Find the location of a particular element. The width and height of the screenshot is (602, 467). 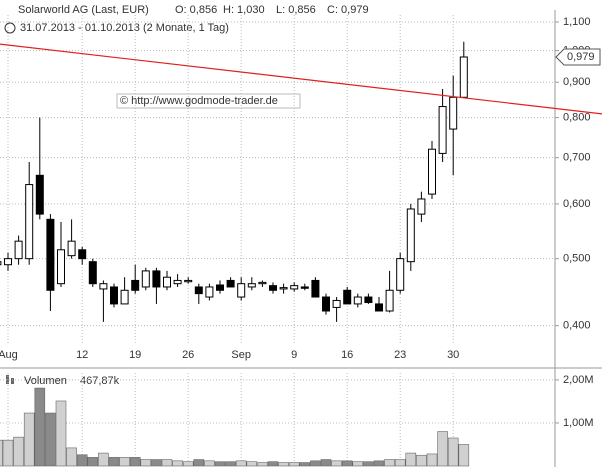

header-title: Solarworld AG (Last, EUR) is located at coordinates (83, 10).